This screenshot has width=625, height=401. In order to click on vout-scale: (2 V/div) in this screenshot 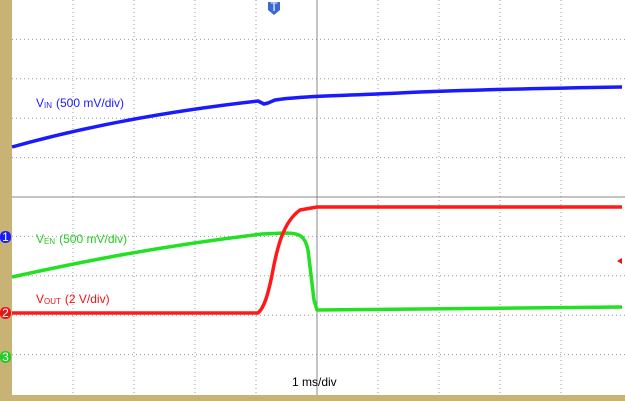, I will do `click(87, 299)`.